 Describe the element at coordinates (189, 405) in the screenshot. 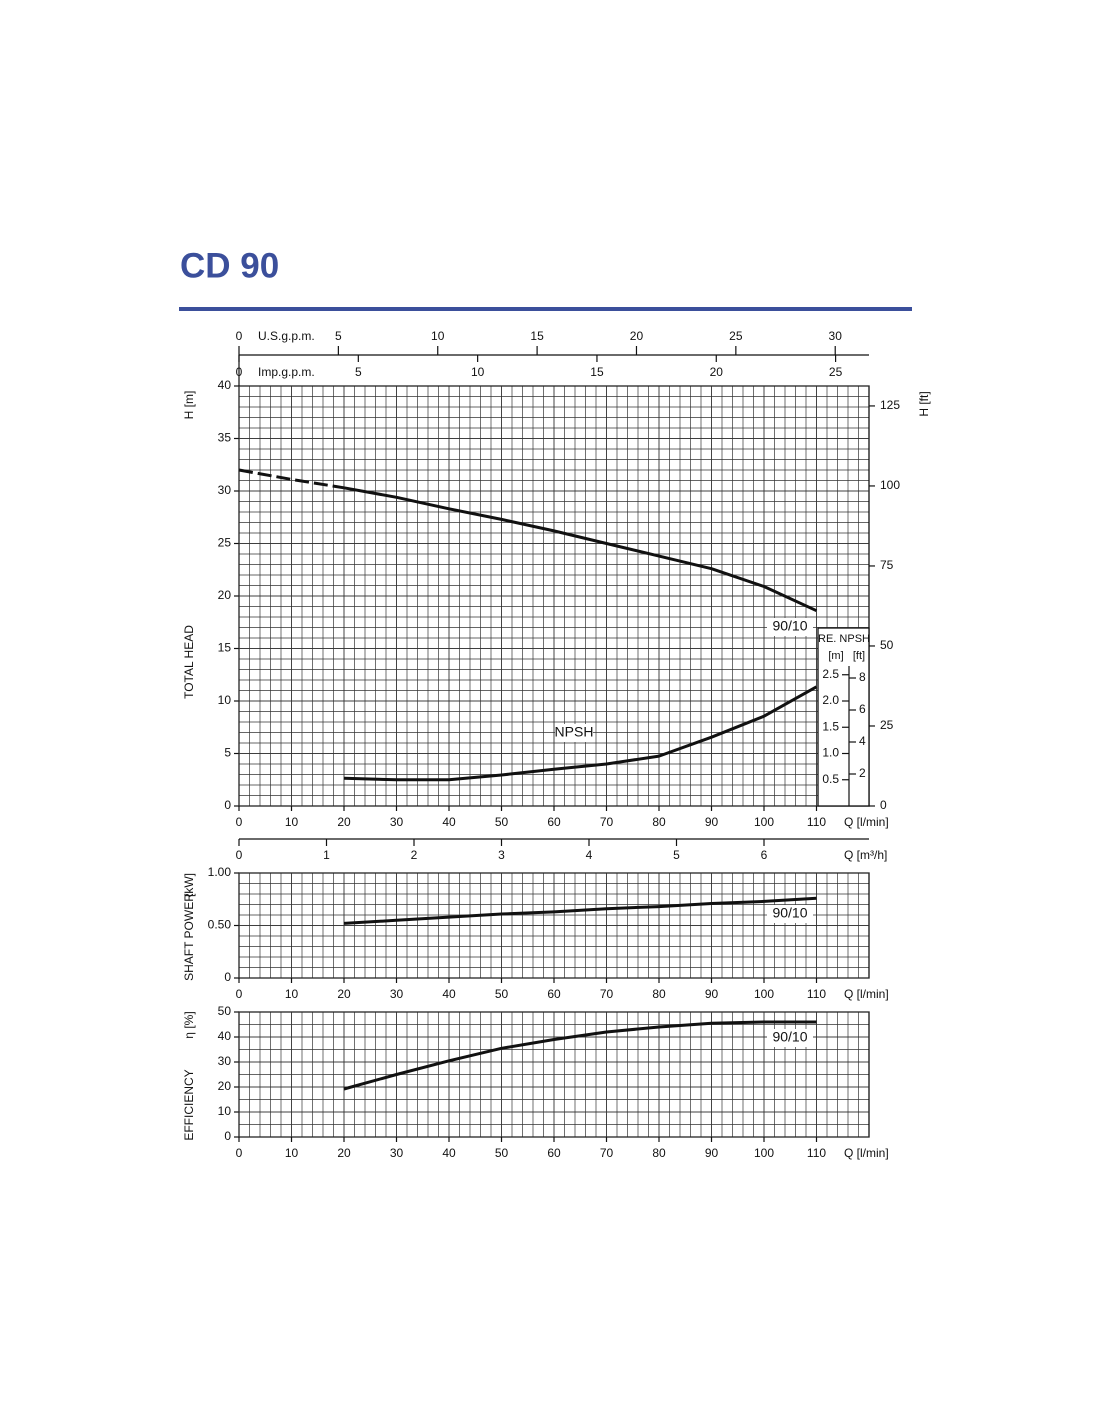

I see `y-axis-unit: H [m]` at that location.